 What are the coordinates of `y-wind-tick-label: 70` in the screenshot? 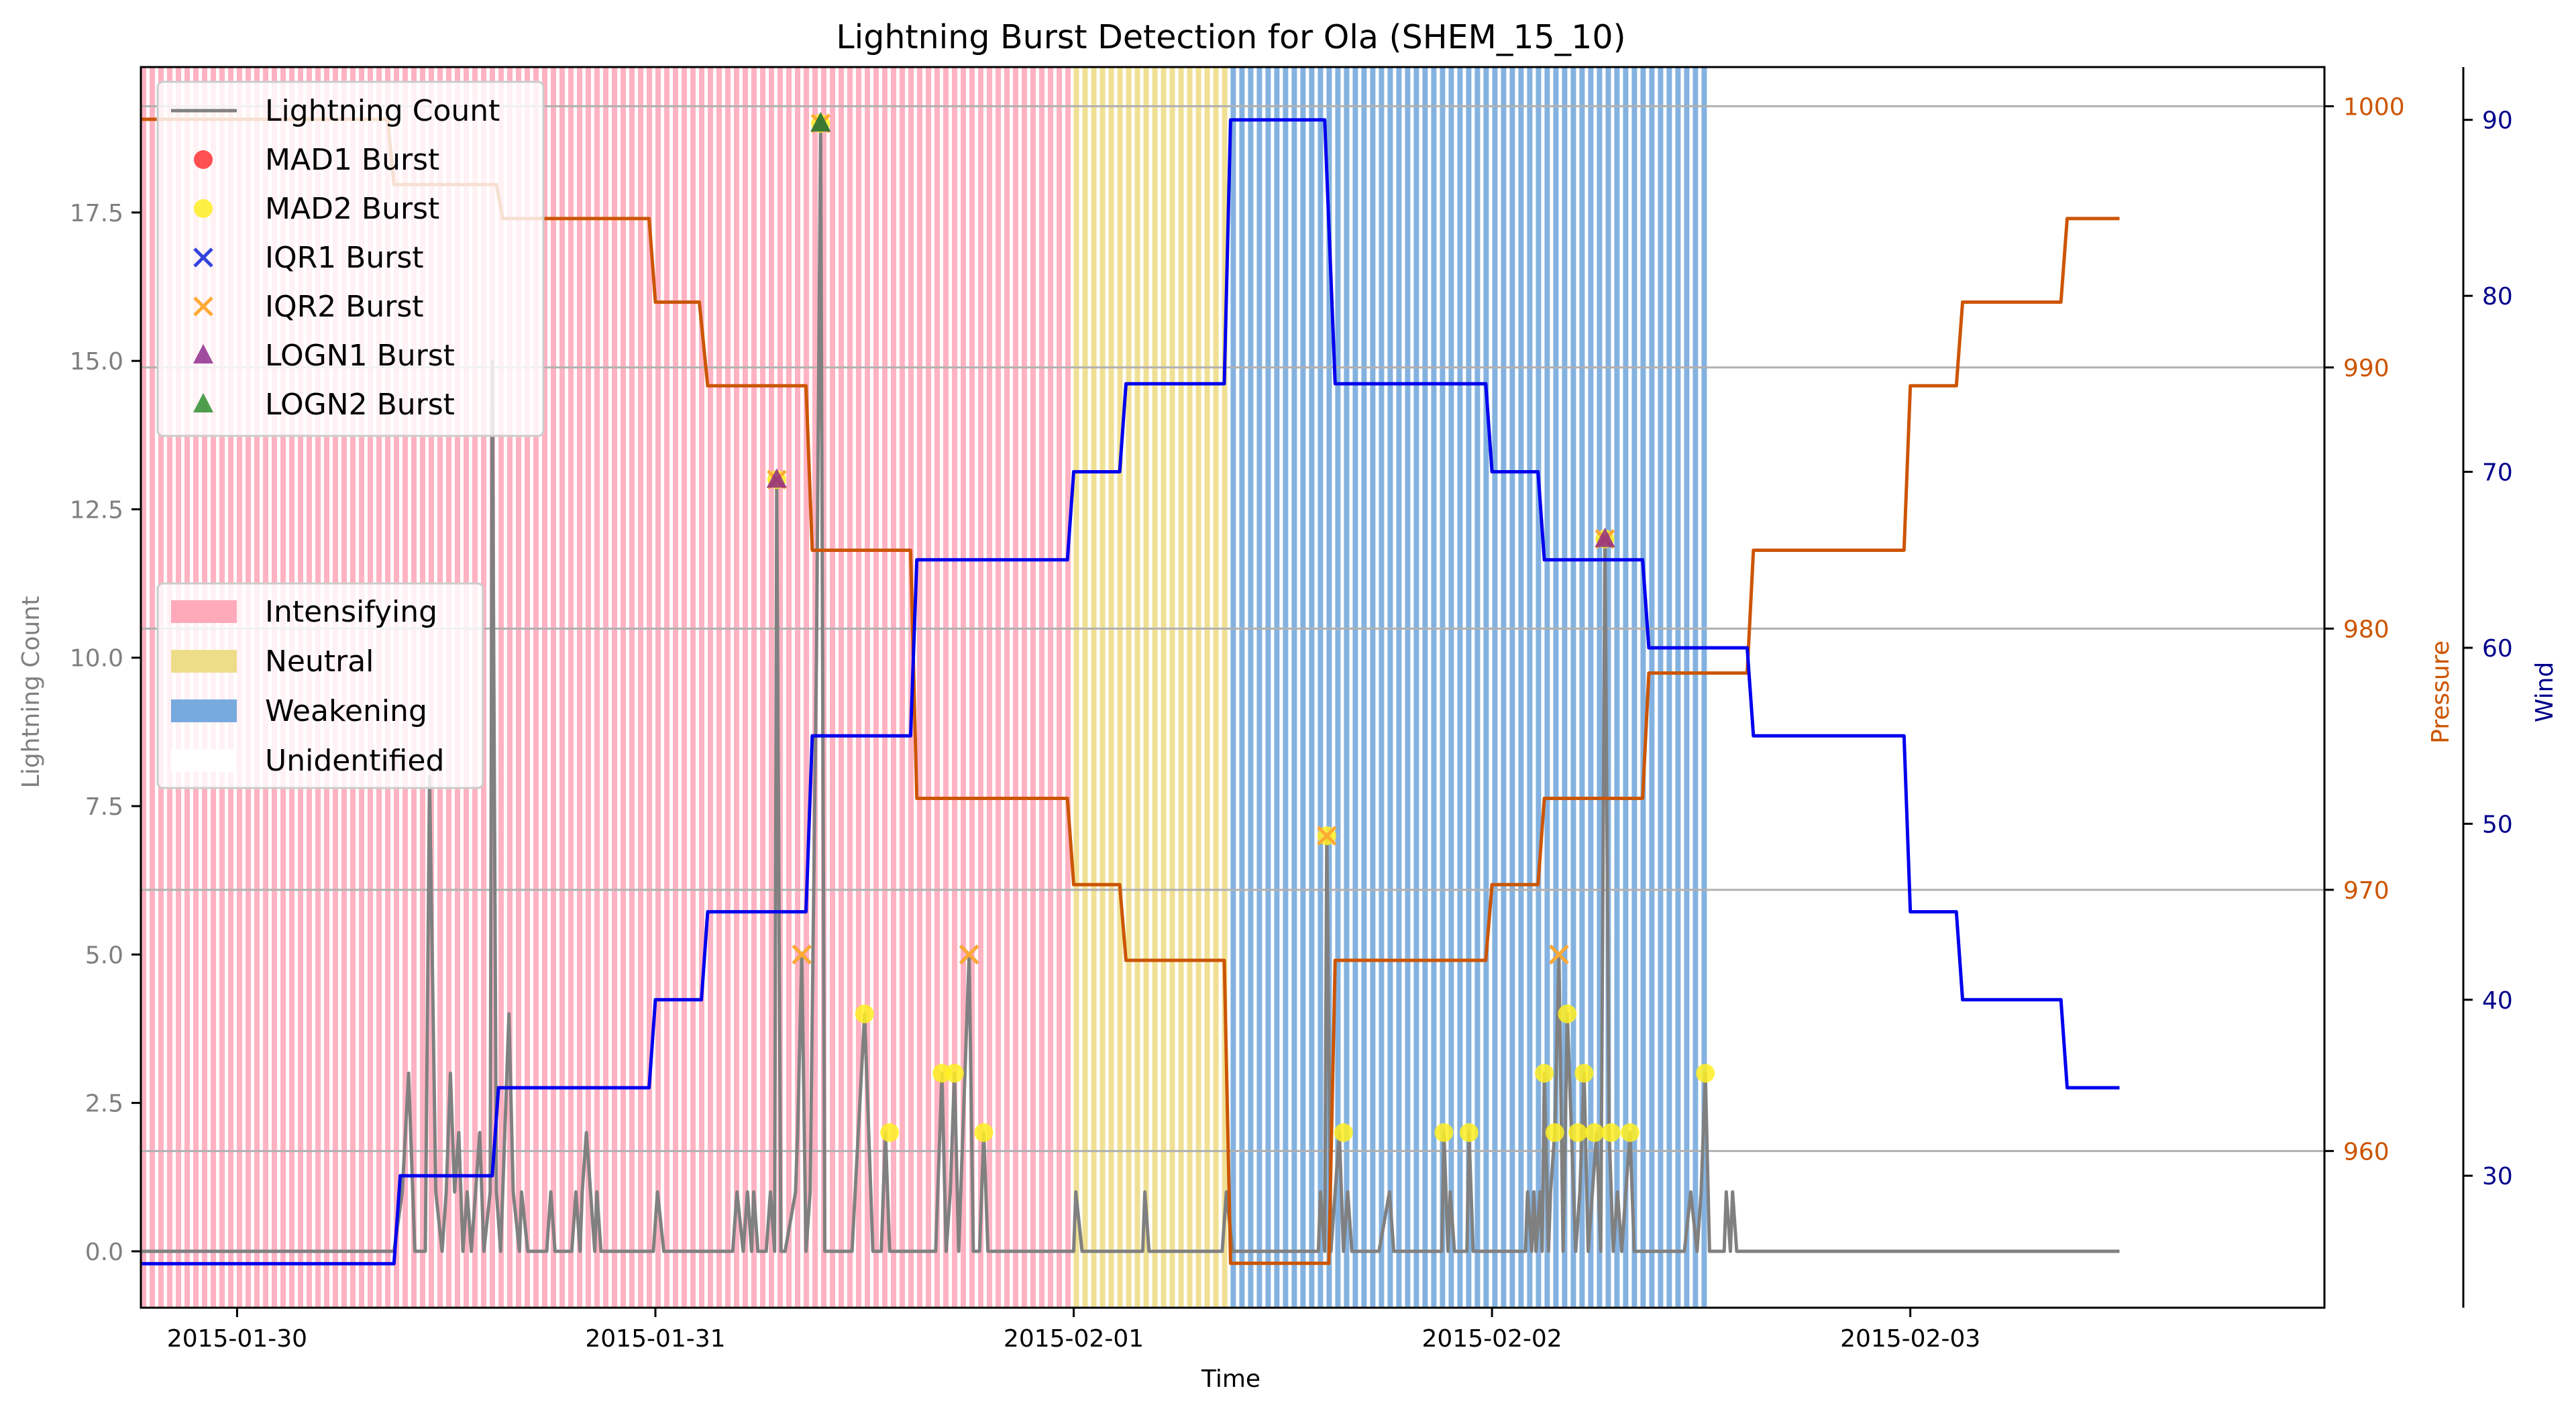 It's located at (2497, 473).